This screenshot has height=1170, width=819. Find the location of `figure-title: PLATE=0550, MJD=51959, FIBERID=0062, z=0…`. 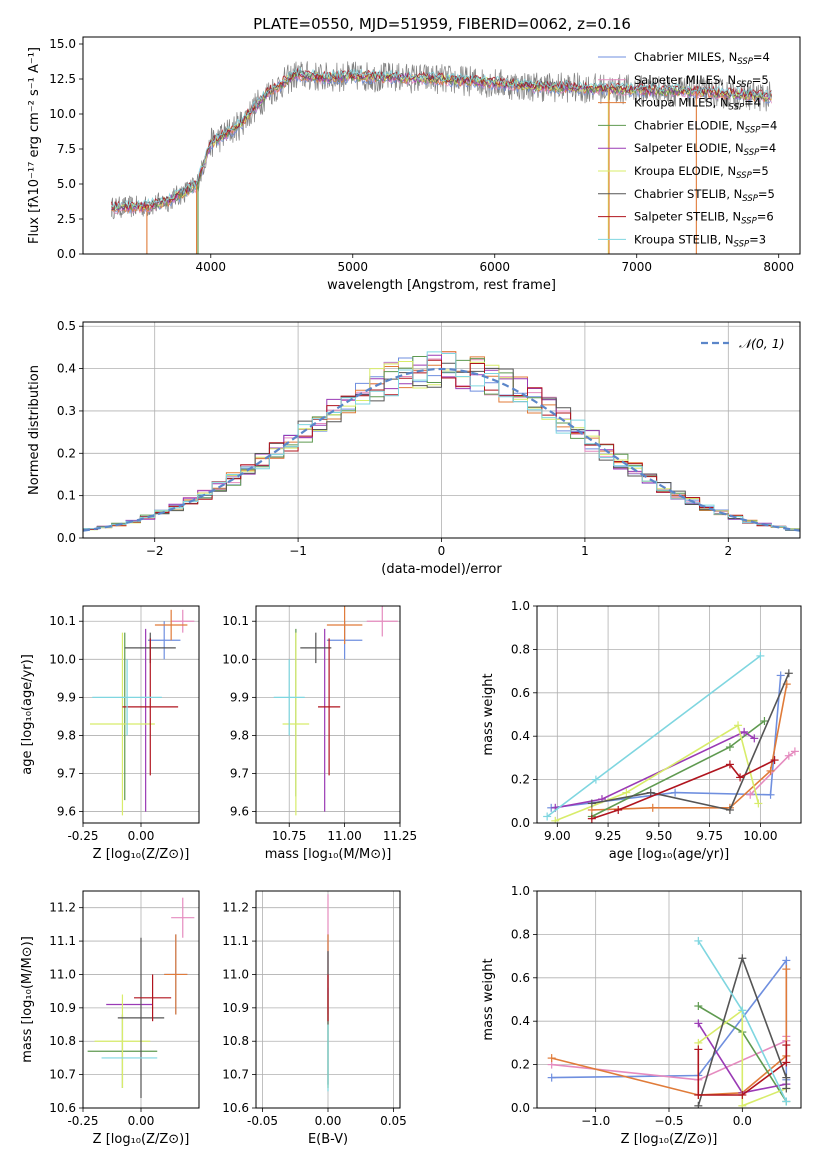

figure-title: PLATE=0550, MJD=51959, FIBERID=0062, z=0… is located at coordinates (442, 24).